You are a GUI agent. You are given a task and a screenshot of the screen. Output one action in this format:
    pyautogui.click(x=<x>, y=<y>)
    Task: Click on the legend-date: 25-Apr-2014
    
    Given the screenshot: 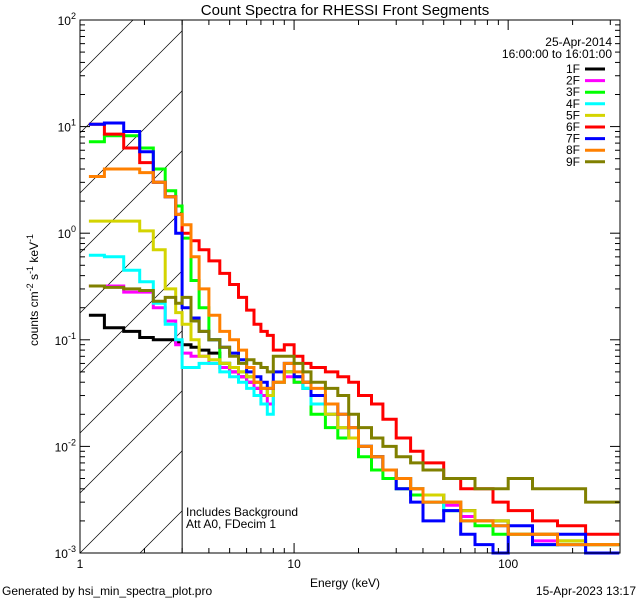 What is the action you would take?
    pyautogui.click(x=578, y=42)
    